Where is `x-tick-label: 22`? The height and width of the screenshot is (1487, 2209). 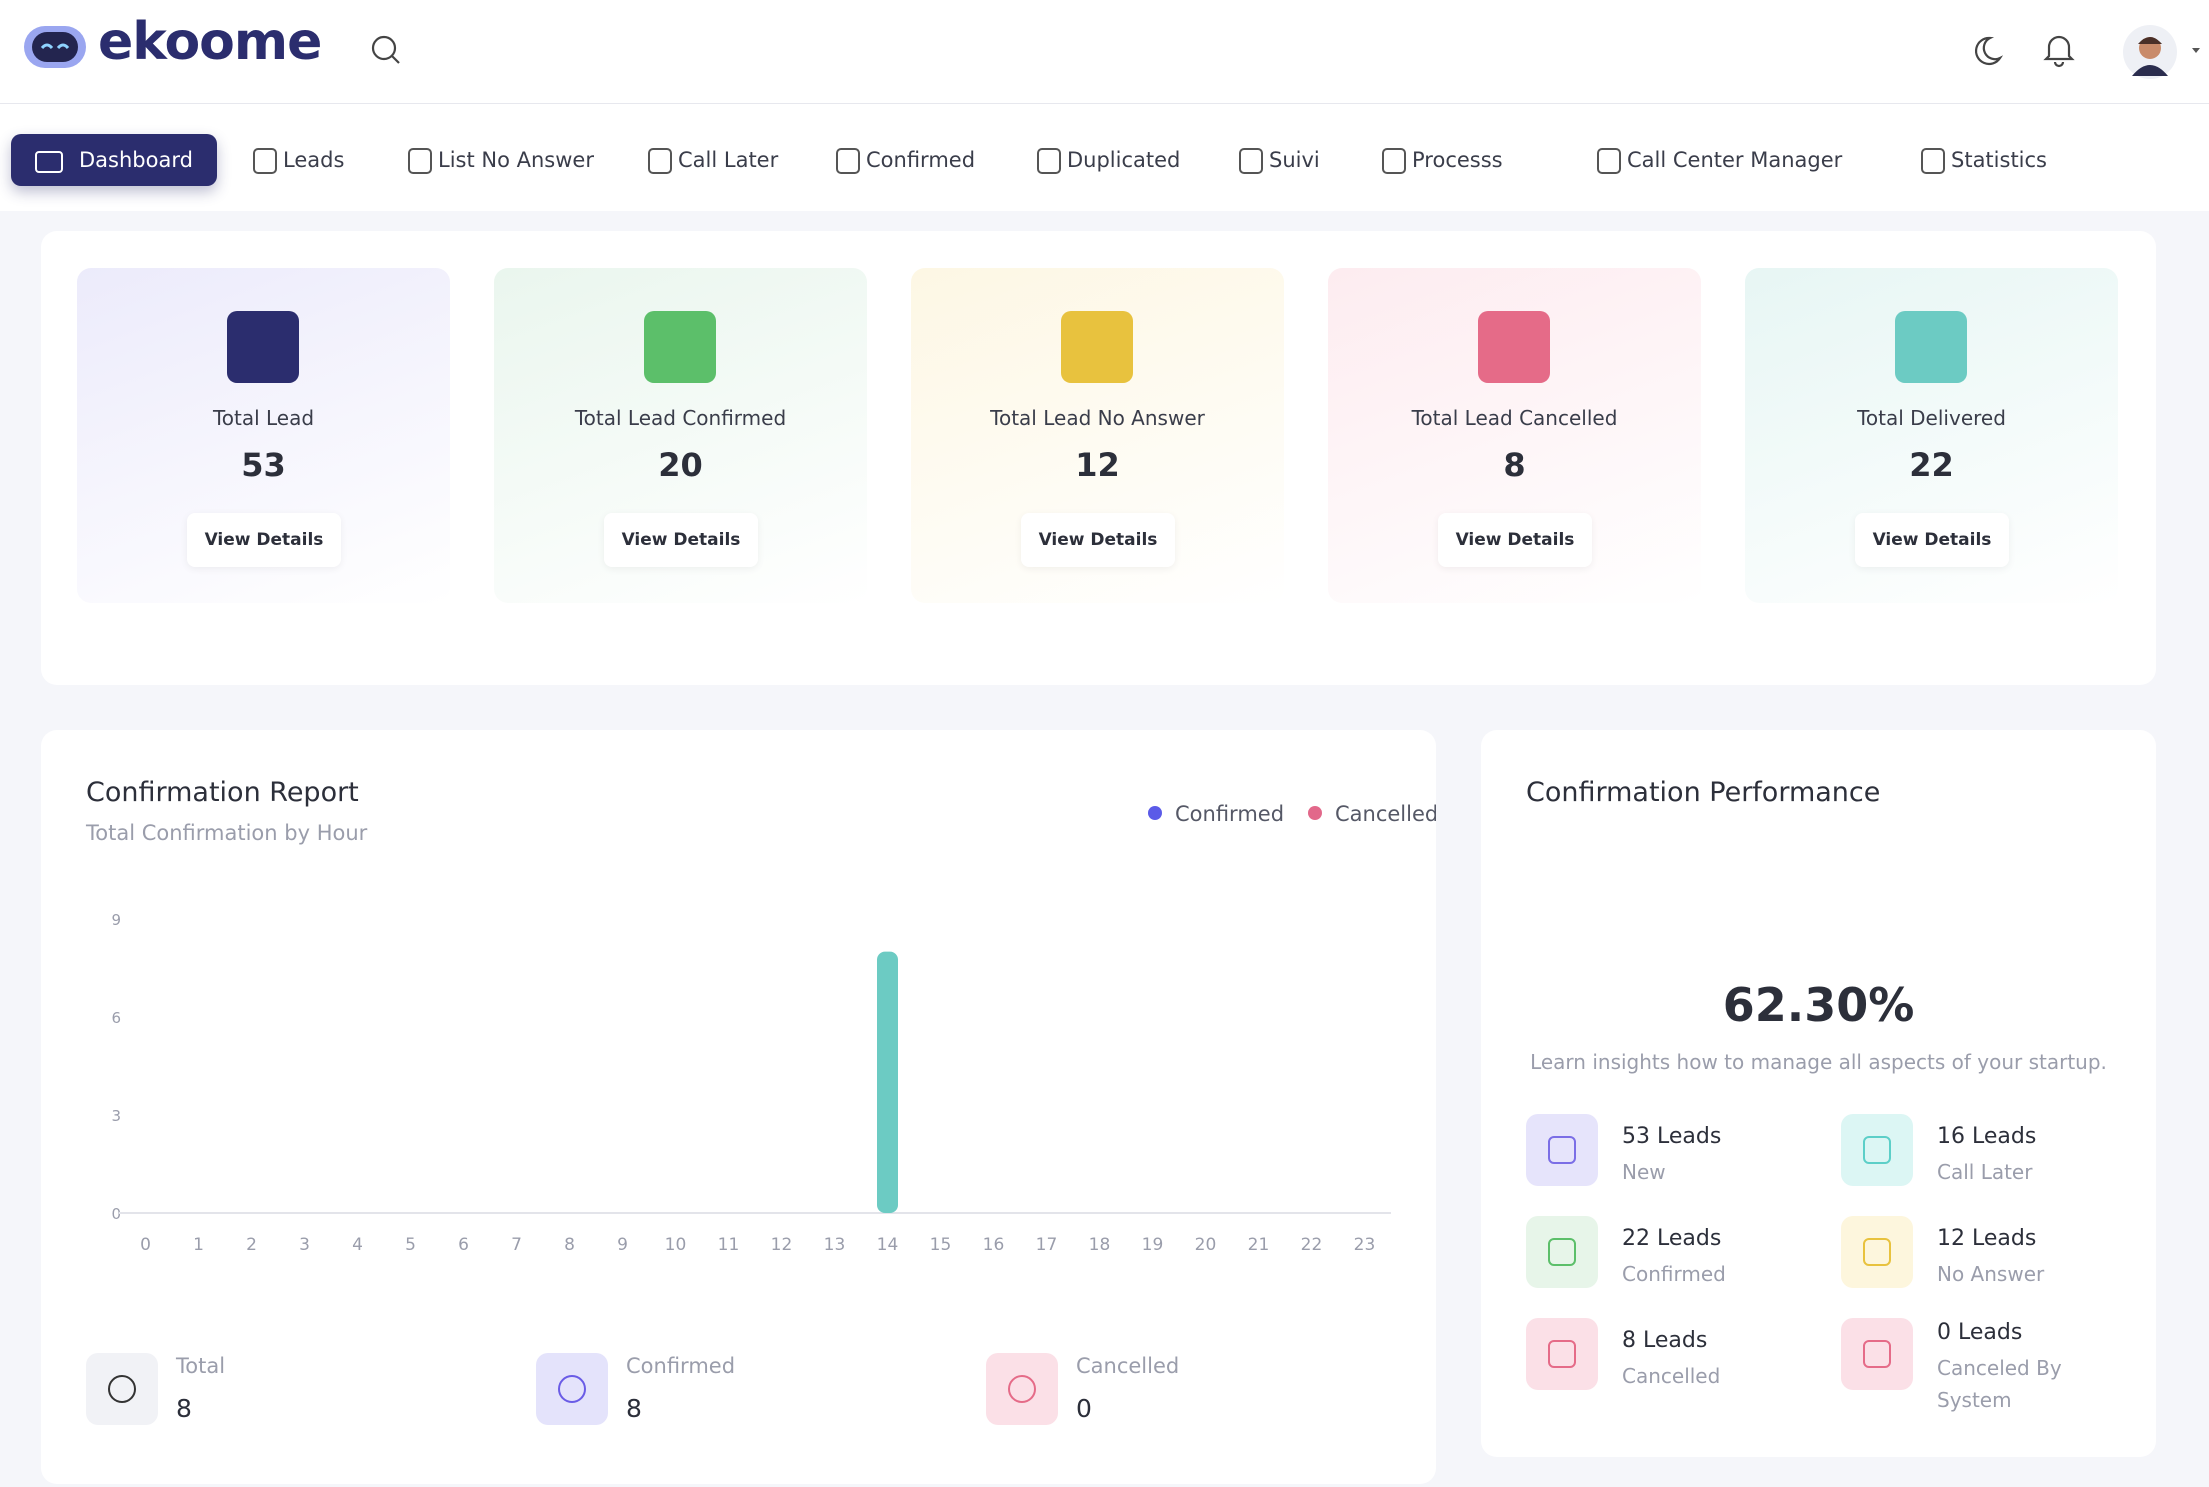 x-tick-label: 22 is located at coordinates (1312, 1245).